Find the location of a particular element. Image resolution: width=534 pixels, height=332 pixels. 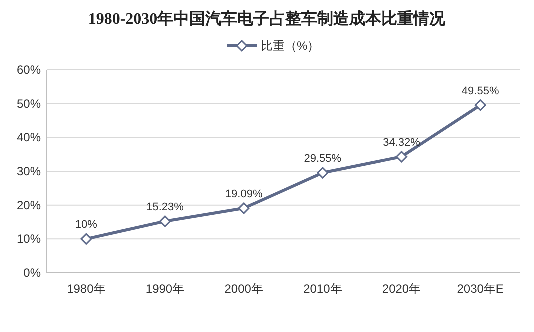

x-tick-label: 2030年E is located at coordinates (480, 289).